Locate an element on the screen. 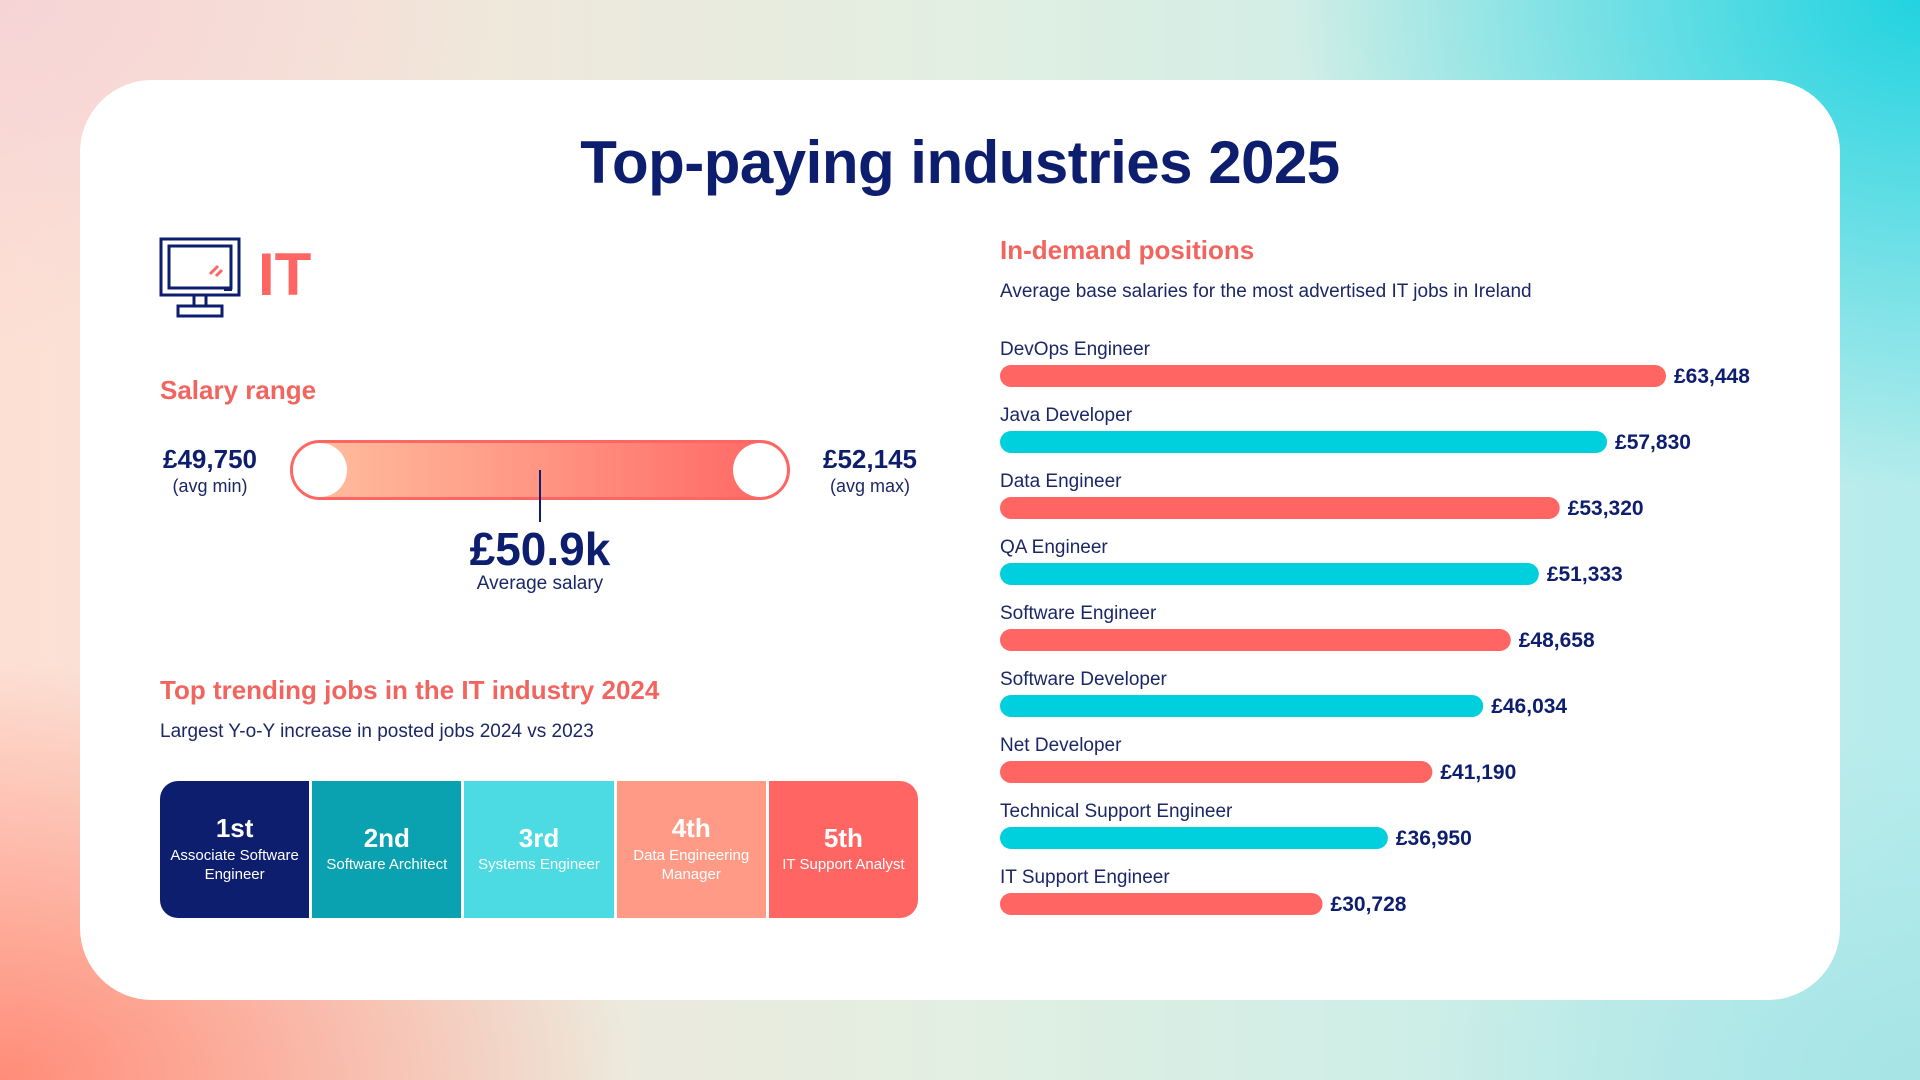 The width and height of the screenshot is (1920, 1080). computer-monitor-icon is located at coordinates (200, 277).